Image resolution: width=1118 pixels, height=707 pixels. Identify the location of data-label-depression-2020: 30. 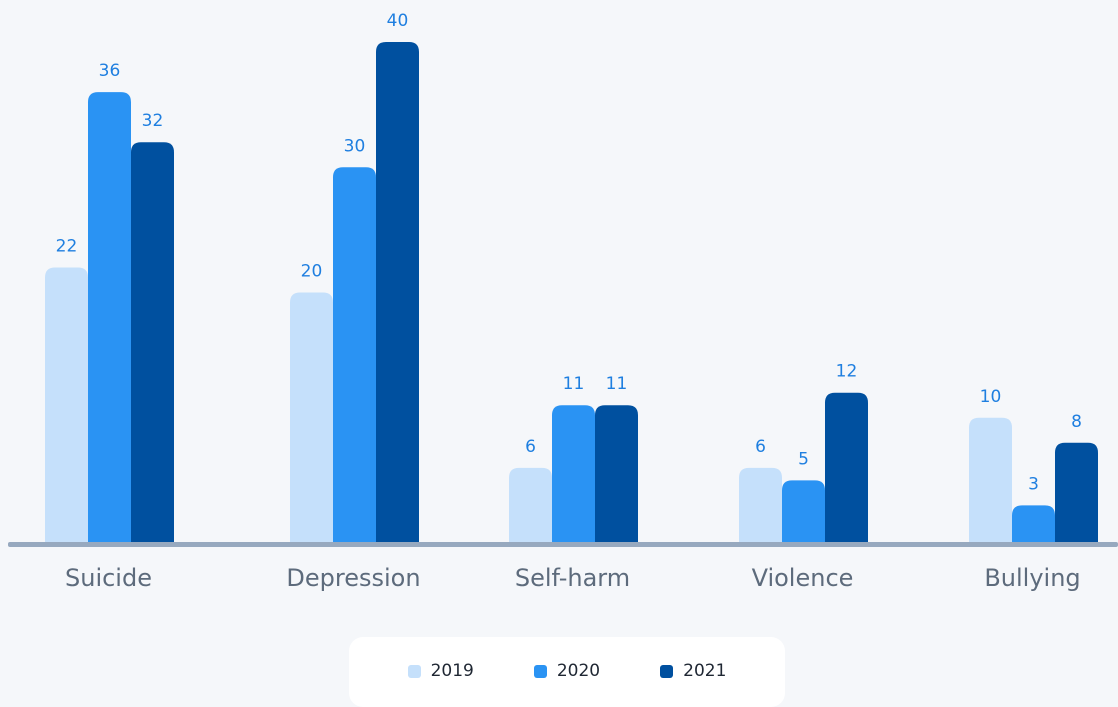
(355, 146).